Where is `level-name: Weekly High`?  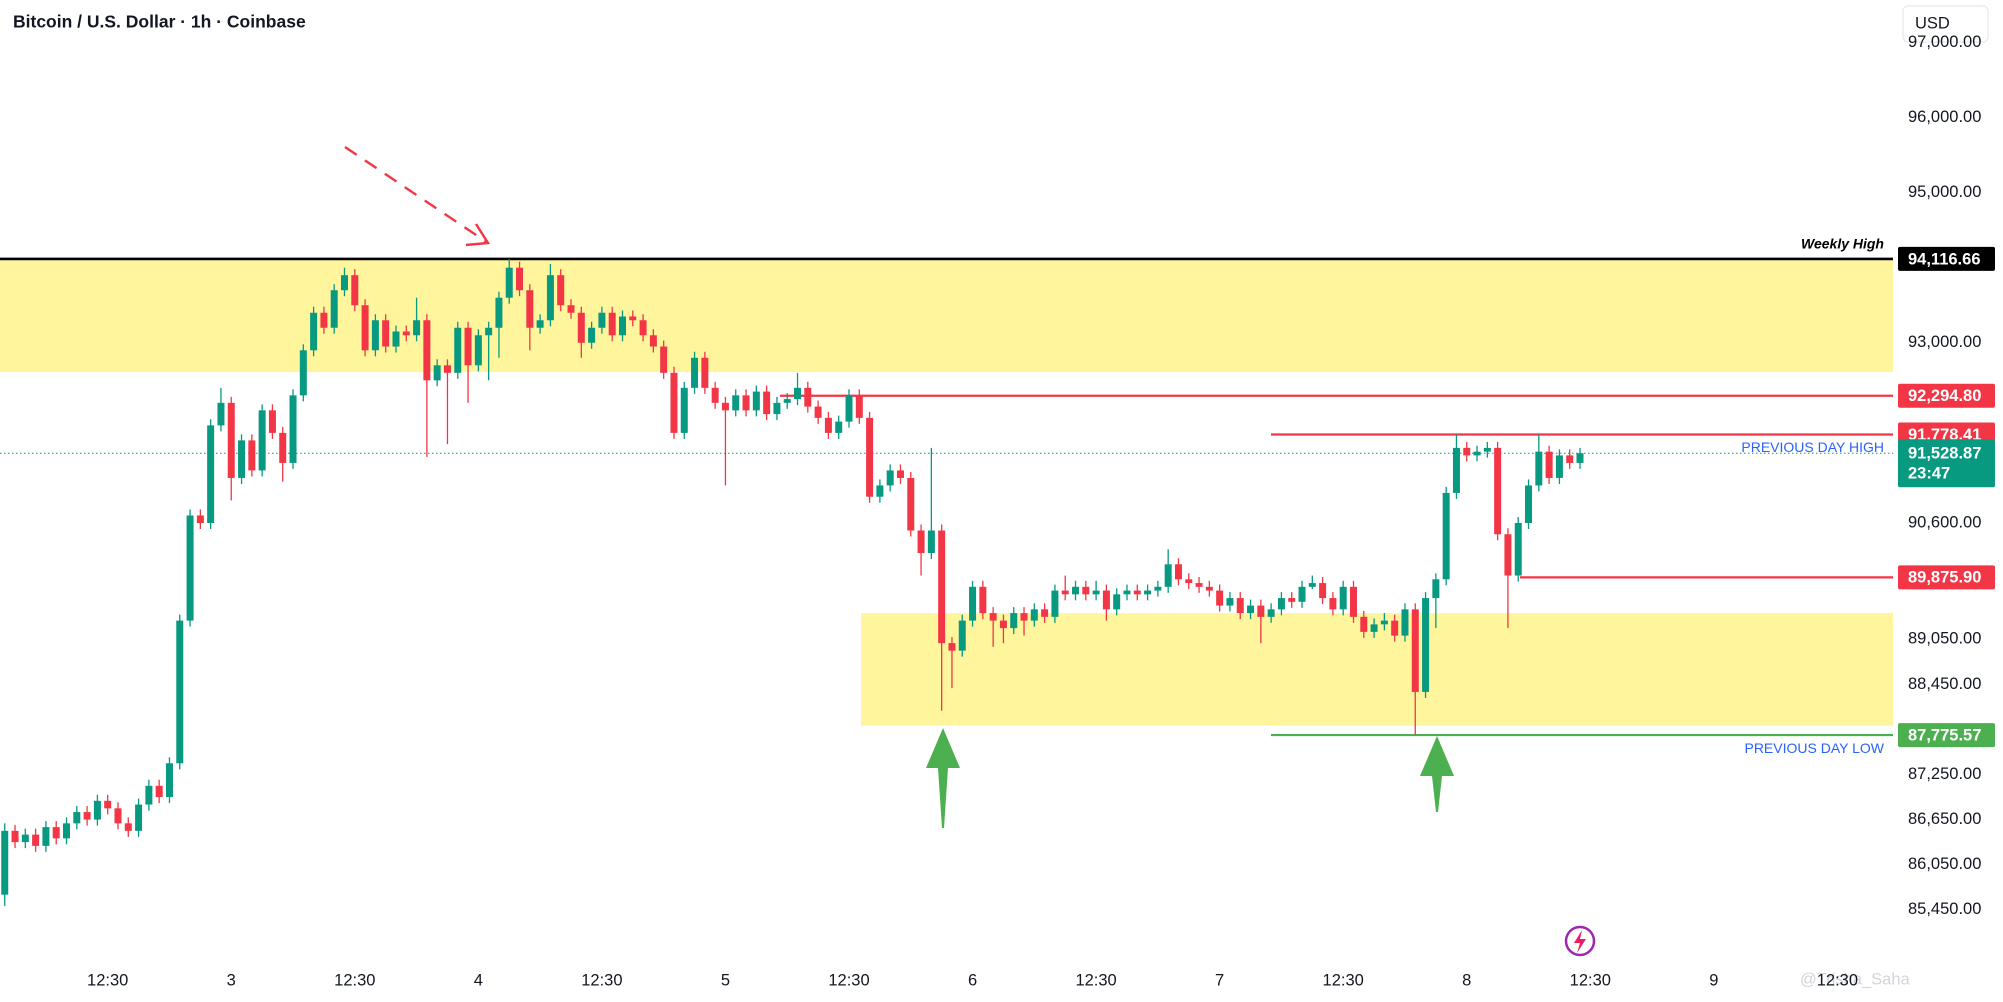 level-name: Weekly High is located at coordinates (1842, 244).